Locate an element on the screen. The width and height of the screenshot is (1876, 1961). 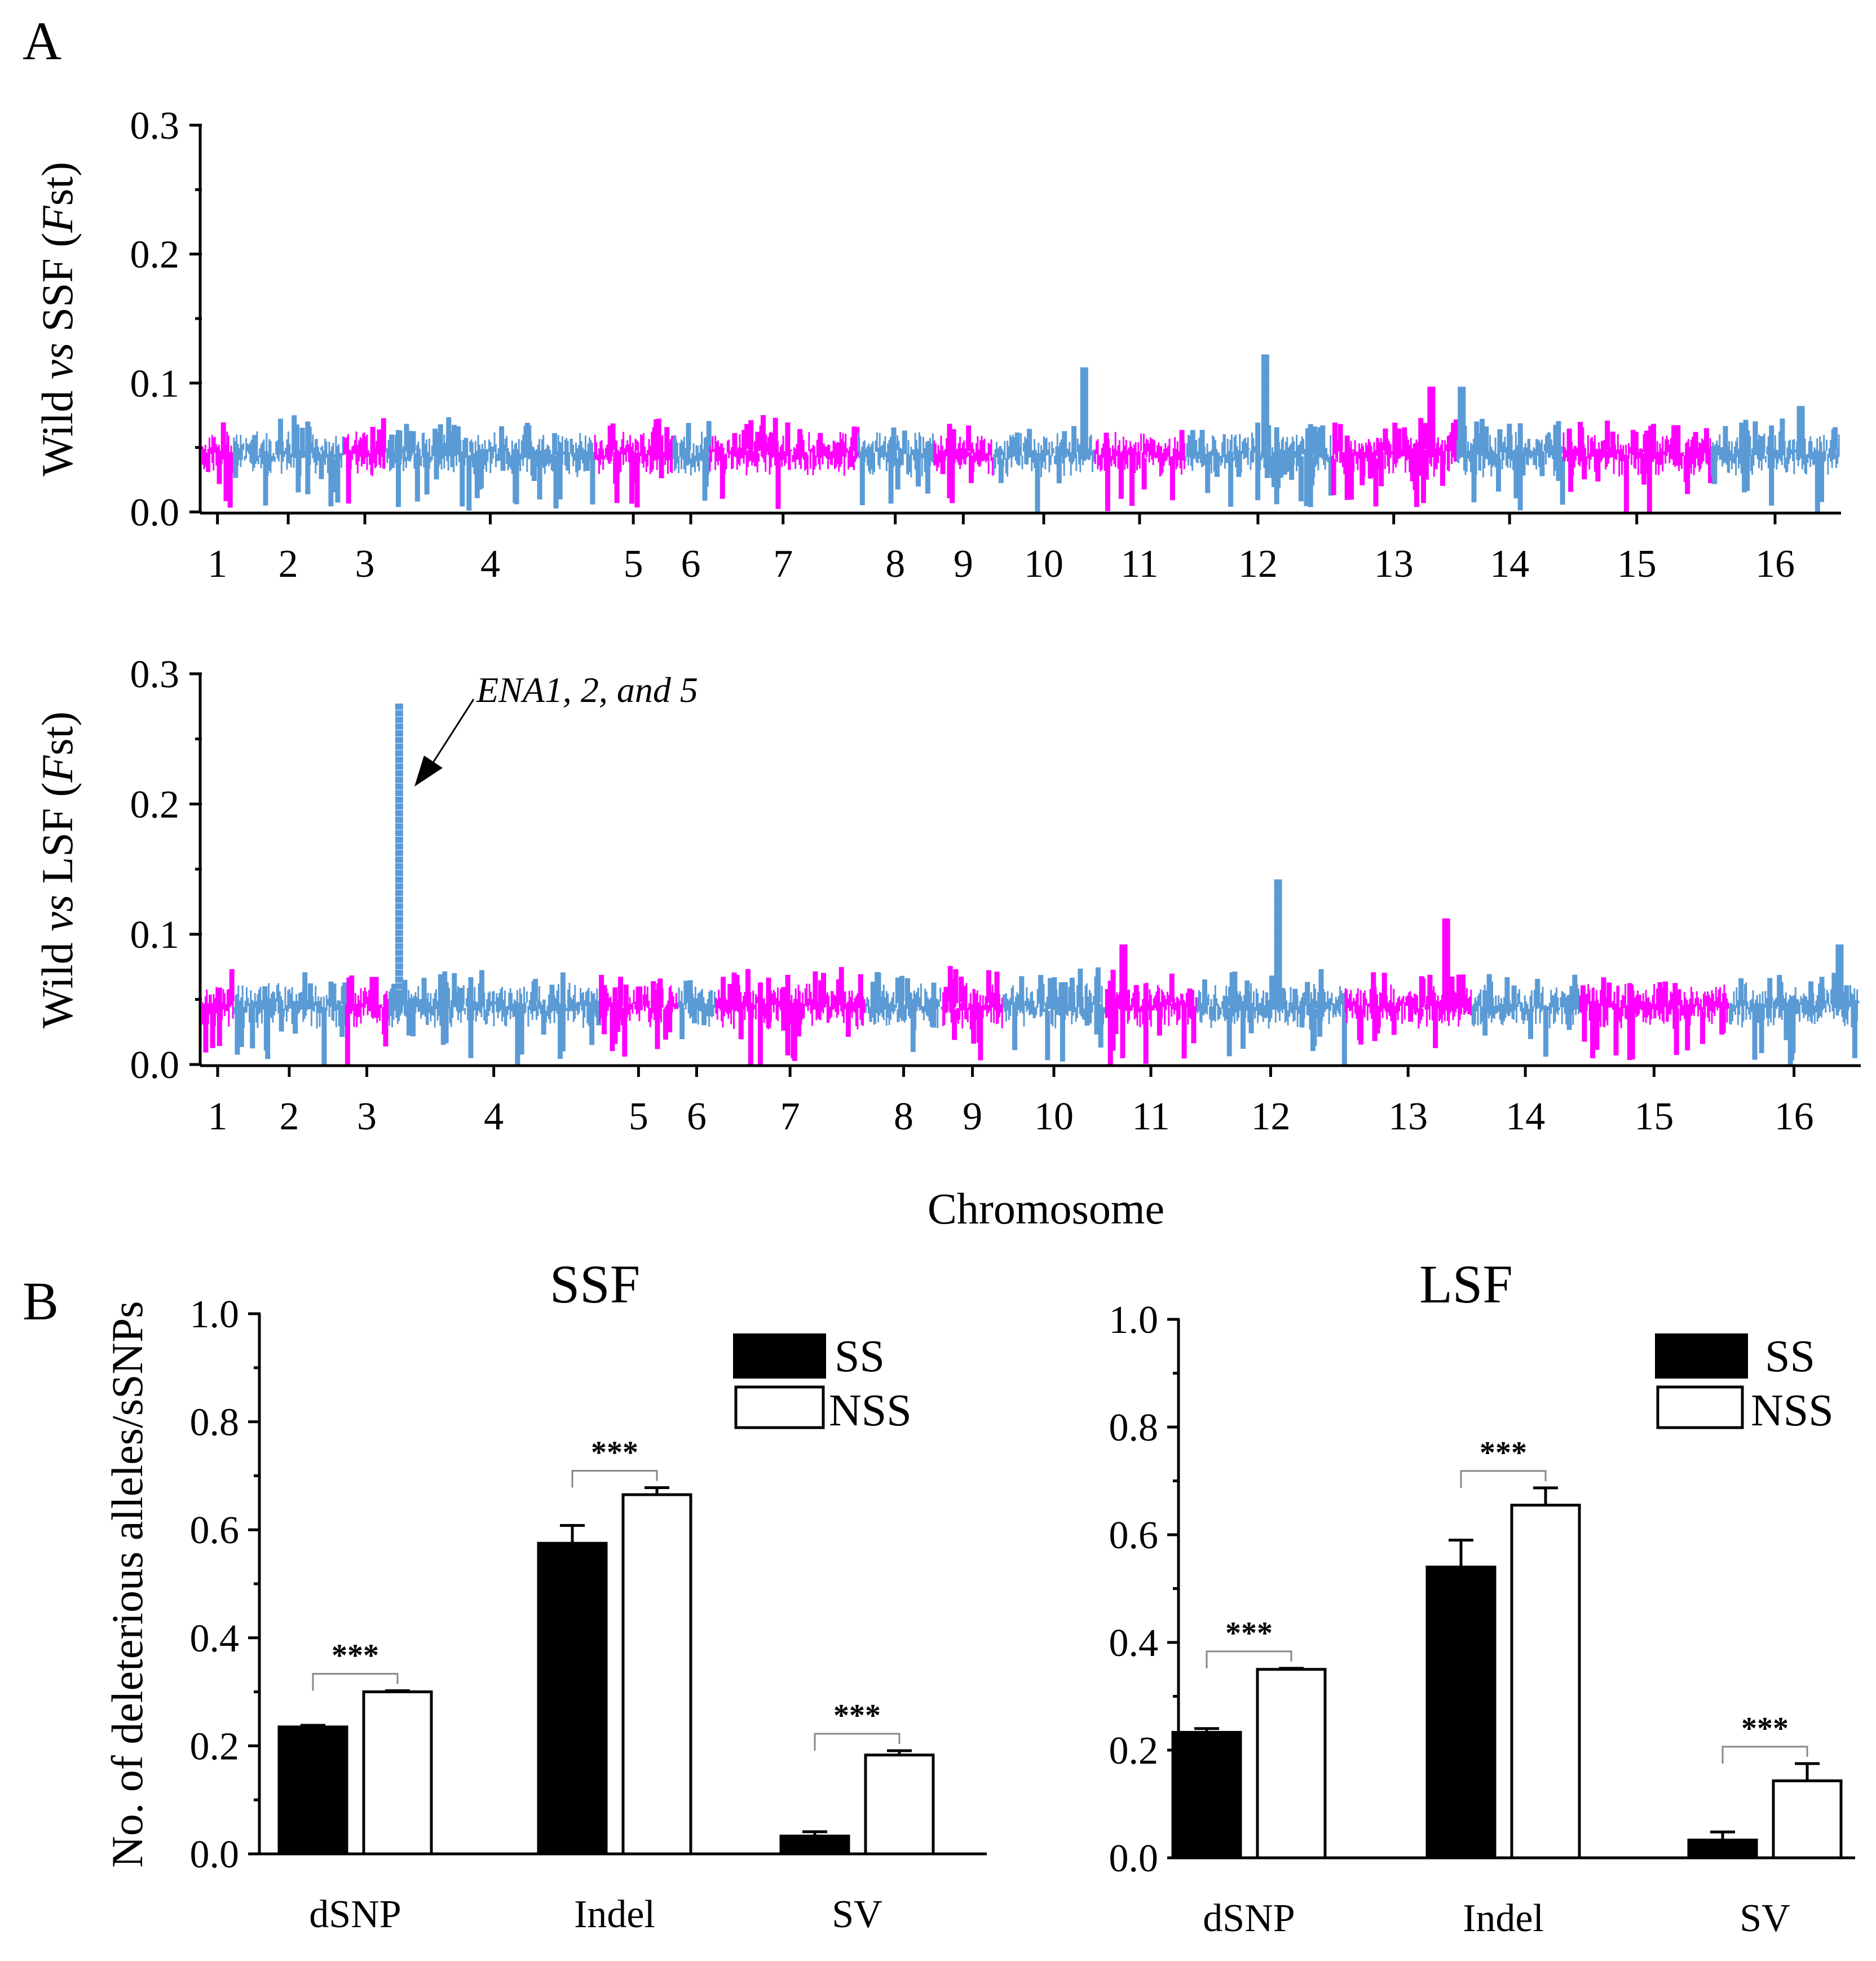
chromosome-6-points is located at coordinates (692, 461).